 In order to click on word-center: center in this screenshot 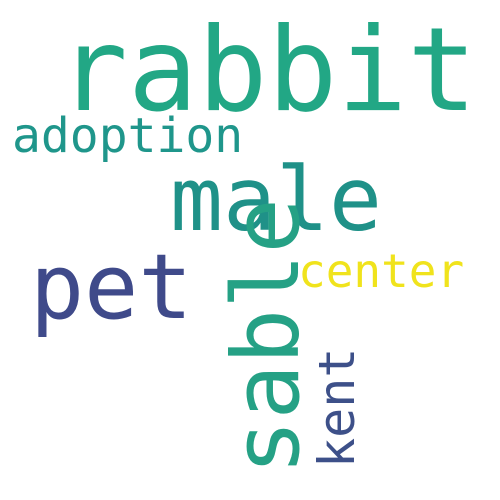, I will do `click(381, 271)`.